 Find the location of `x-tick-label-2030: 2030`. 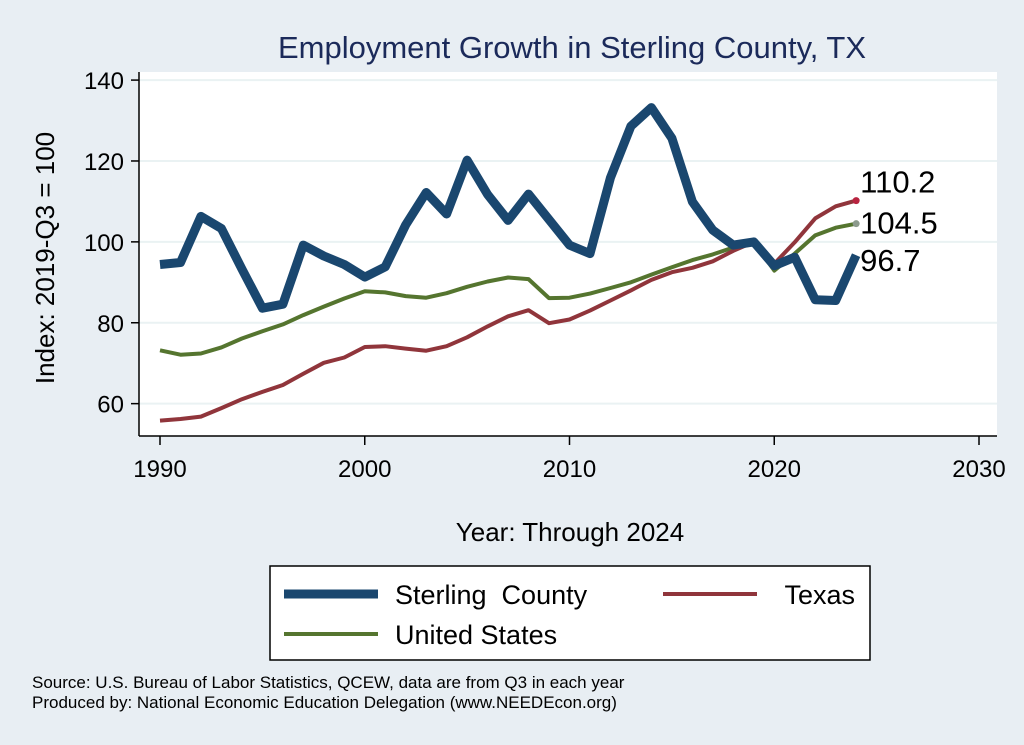

x-tick-label-2030: 2030 is located at coordinates (978, 469).